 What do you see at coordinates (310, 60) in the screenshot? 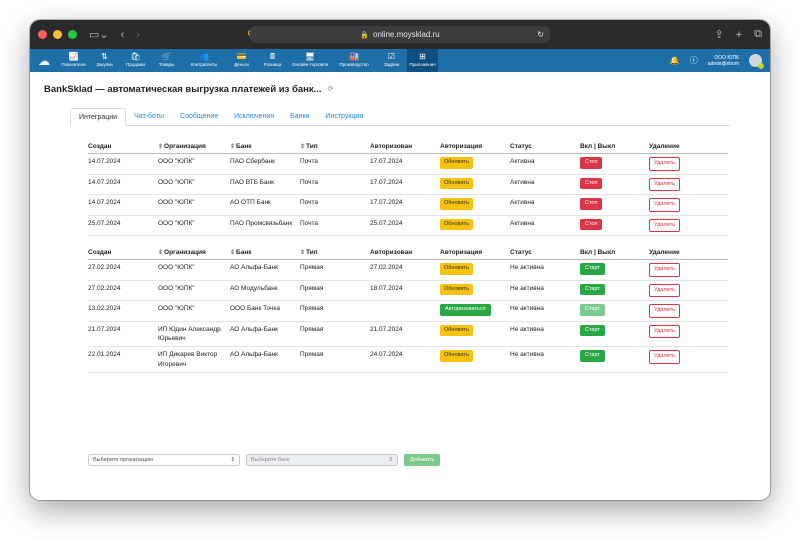
I see `nav-item-7: 🖥 Онлайн-торговля` at bounding box center [310, 60].